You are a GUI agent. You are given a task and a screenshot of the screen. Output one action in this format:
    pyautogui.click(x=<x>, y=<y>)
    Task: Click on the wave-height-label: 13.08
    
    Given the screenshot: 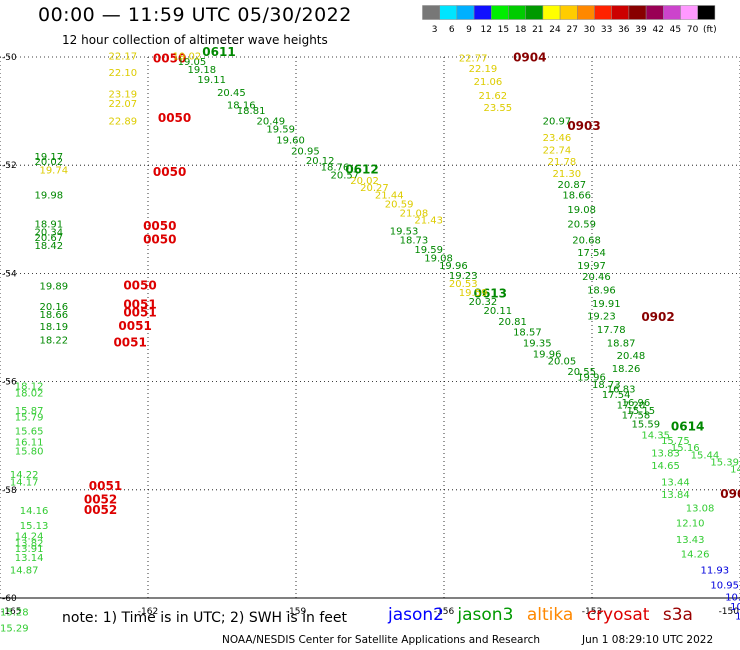 What is the action you would take?
    pyautogui.click(x=700, y=508)
    